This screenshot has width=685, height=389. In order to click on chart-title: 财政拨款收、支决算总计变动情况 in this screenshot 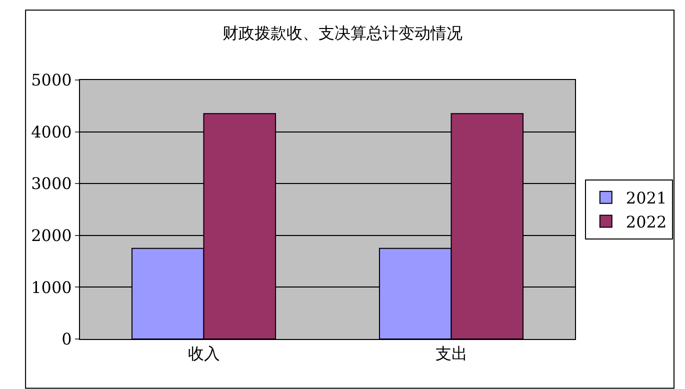, I will do `click(342, 32)`.